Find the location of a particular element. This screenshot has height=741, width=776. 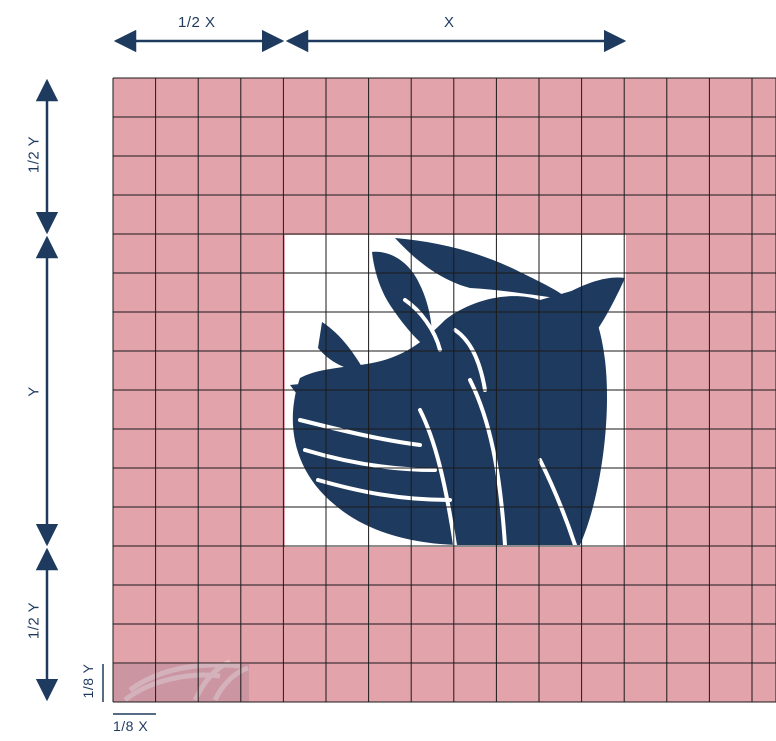

watermark-box is located at coordinates (181, 683).